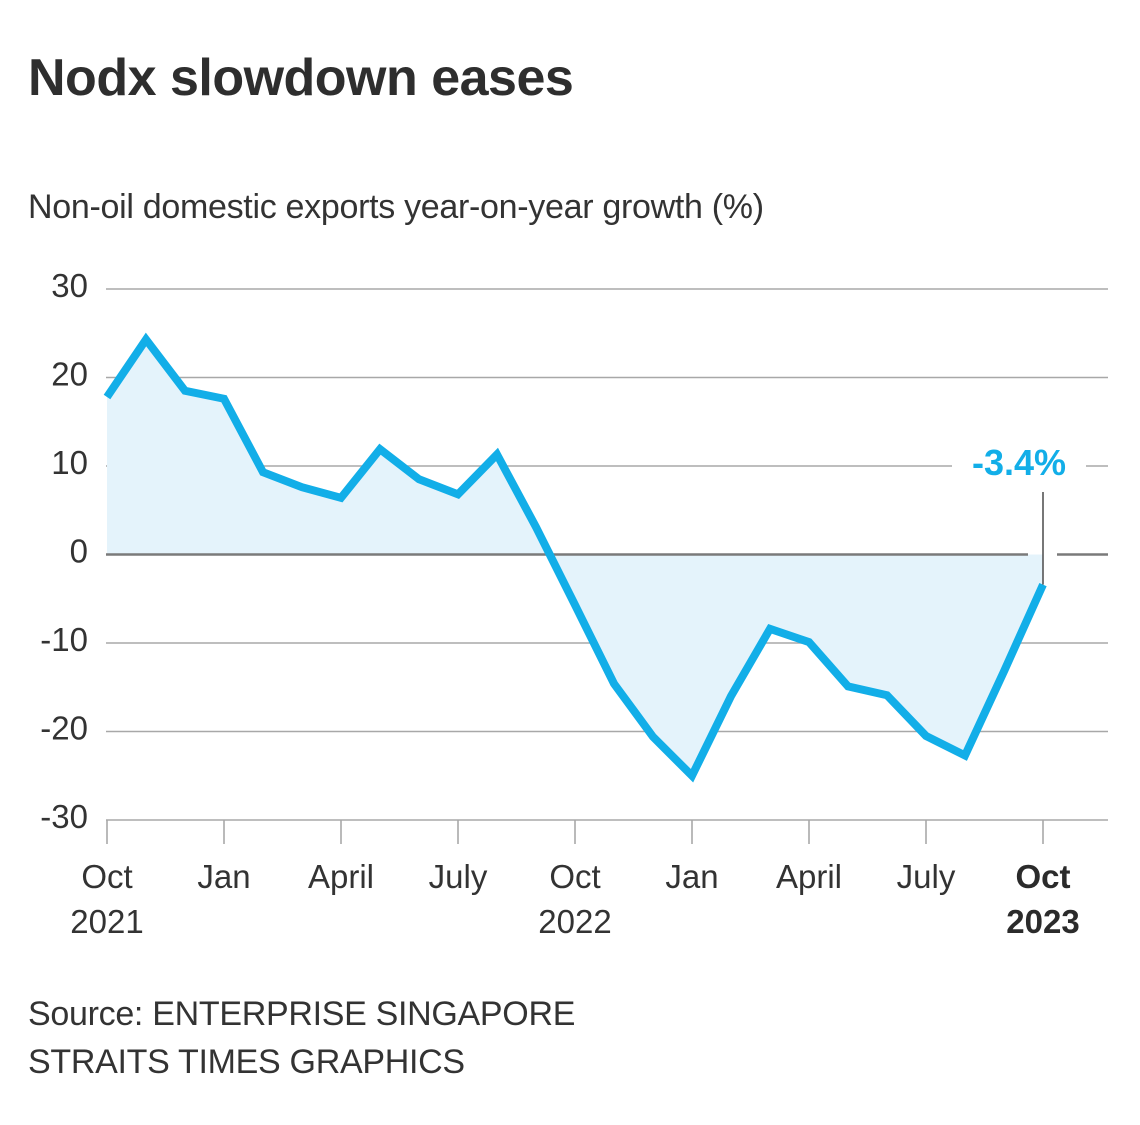  Describe the element at coordinates (69, 462) in the screenshot. I see `y-tick-label: 10` at that location.